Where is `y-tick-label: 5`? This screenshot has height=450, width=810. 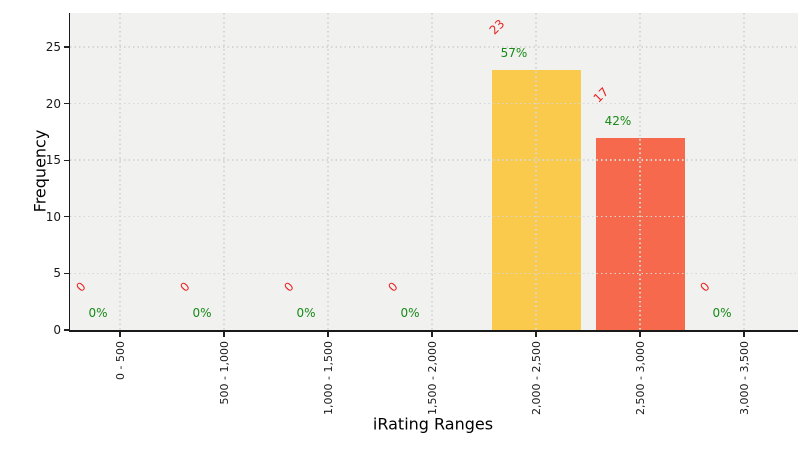 y-tick-label: 5 is located at coordinates (57, 273).